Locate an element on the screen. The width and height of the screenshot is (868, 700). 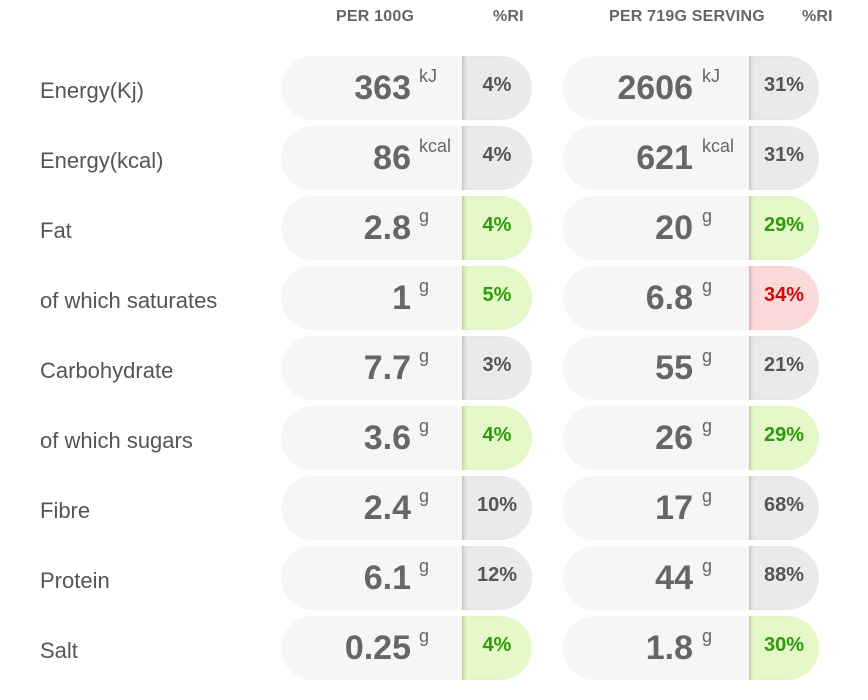
per-100g-cell: 7.7 g 3% is located at coordinates (406, 368).